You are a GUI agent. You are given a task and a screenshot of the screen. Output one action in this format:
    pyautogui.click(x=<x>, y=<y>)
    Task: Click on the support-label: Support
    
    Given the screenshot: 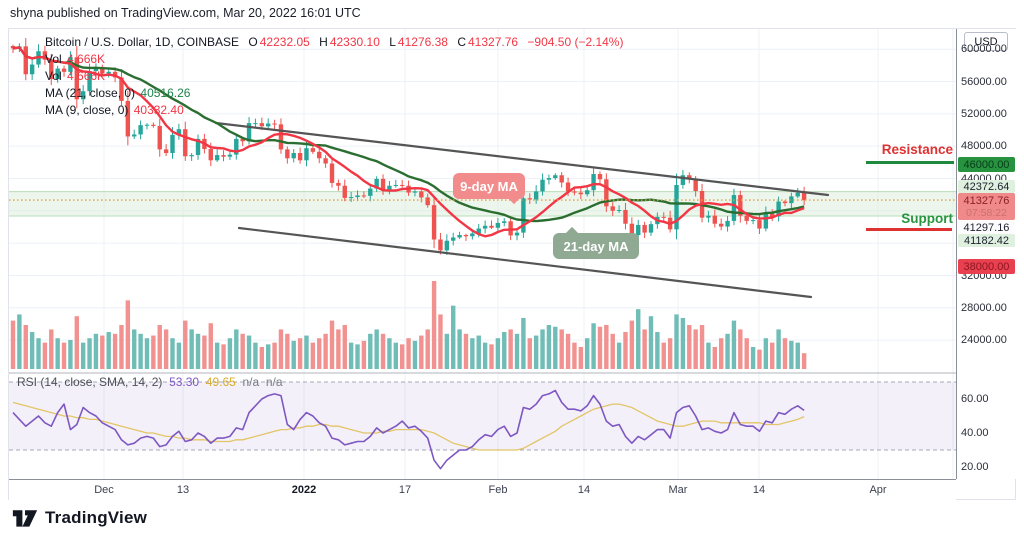 What is the action you would take?
    pyautogui.click(x=927, y=218)
    